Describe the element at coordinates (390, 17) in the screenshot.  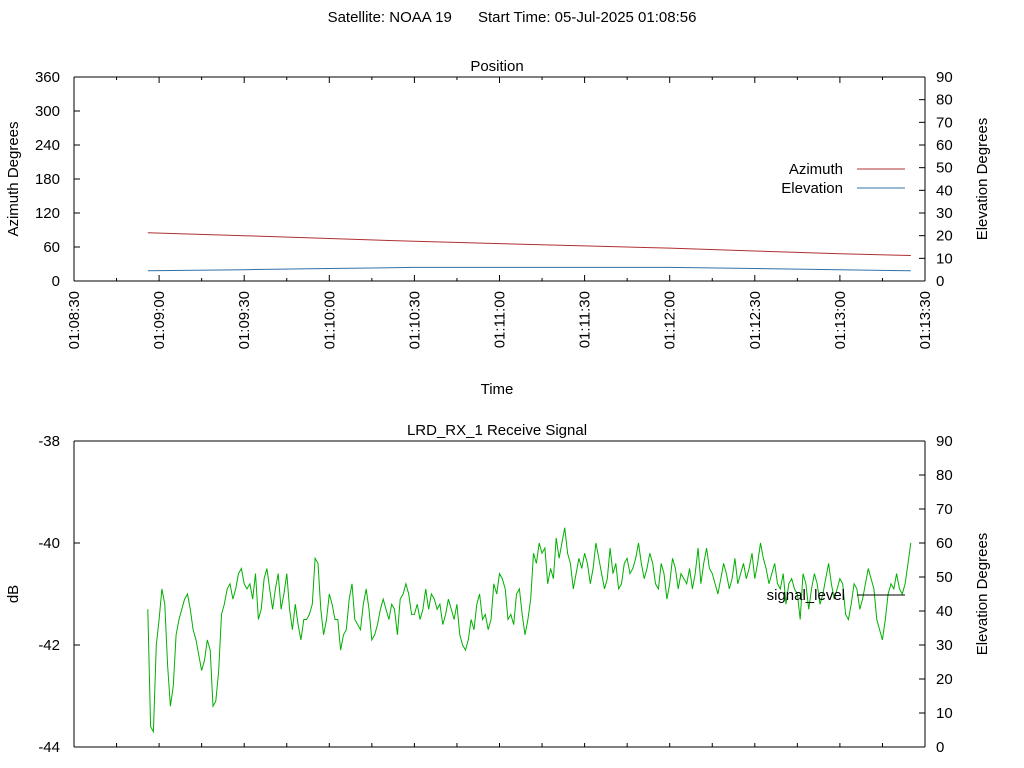
I see `satellite-label: Satellite: NOAA 19` at that location.